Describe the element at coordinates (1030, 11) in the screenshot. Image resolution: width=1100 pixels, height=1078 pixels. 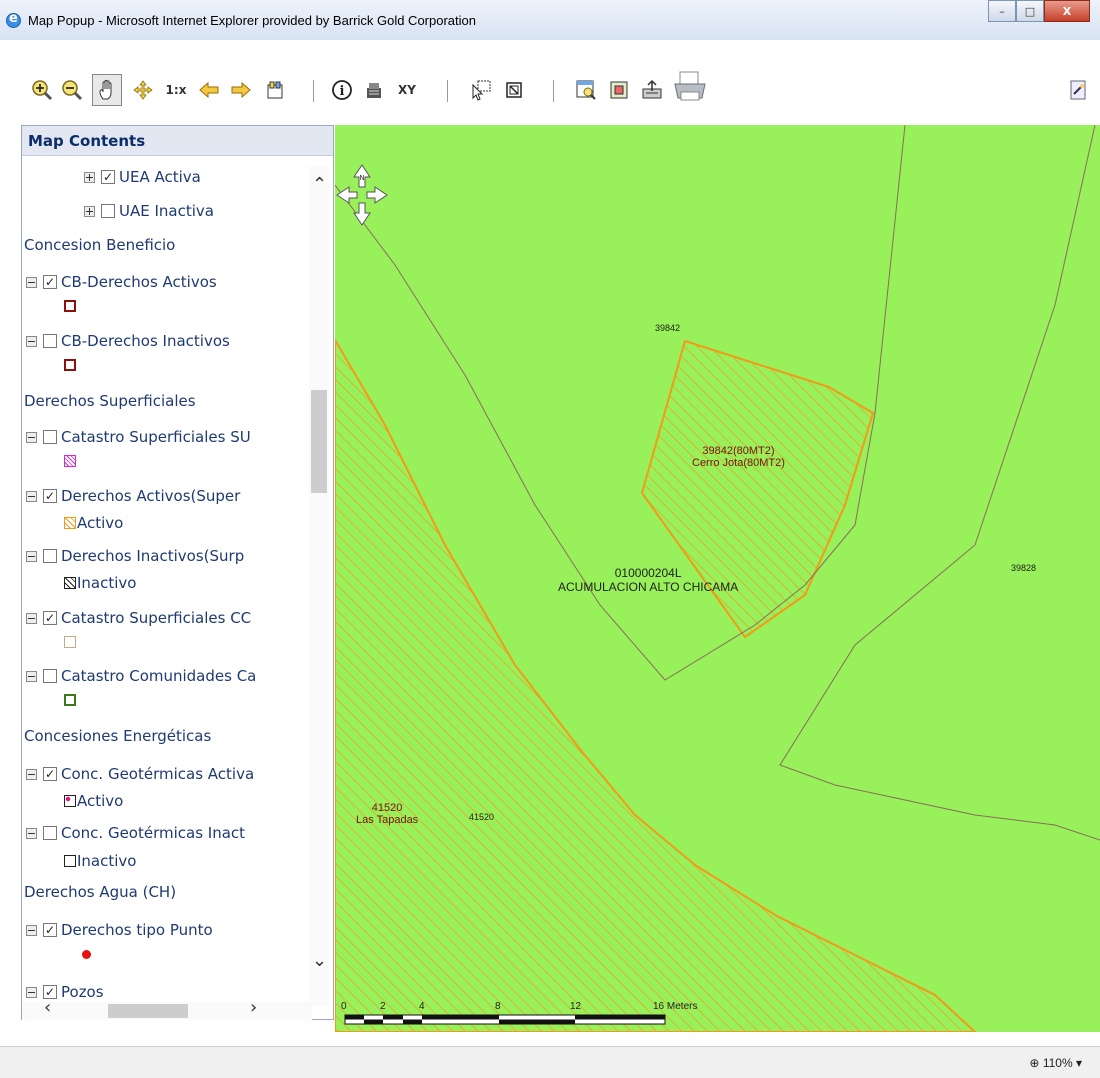
I see `maximize-button: □` at that location.